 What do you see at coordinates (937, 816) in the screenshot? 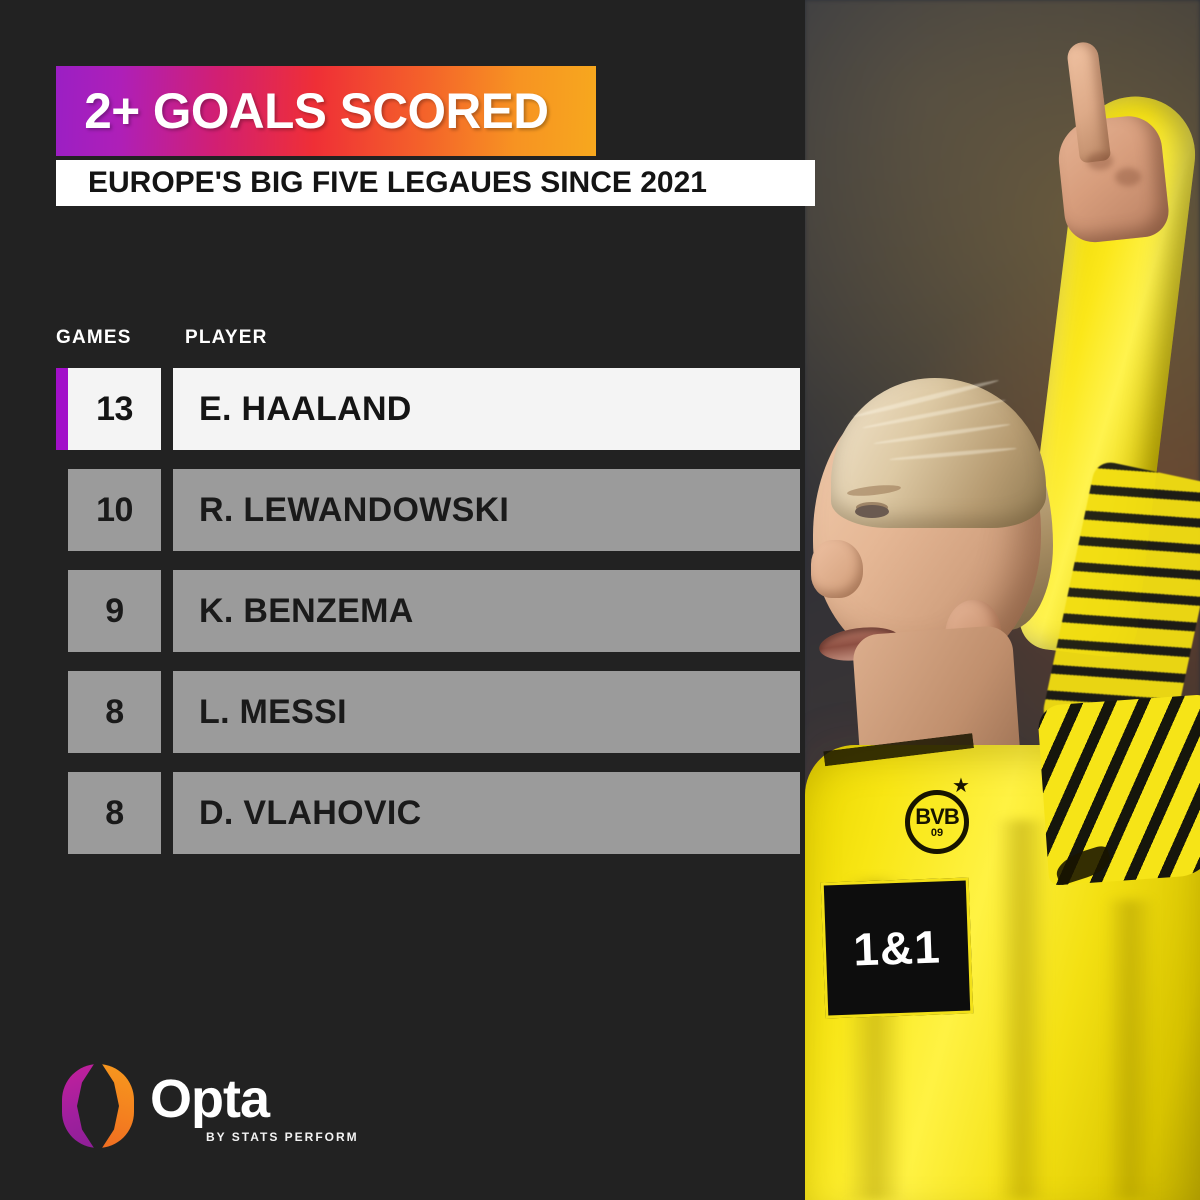
I see `crest-text: BVB` at bounding box center [937, 816].